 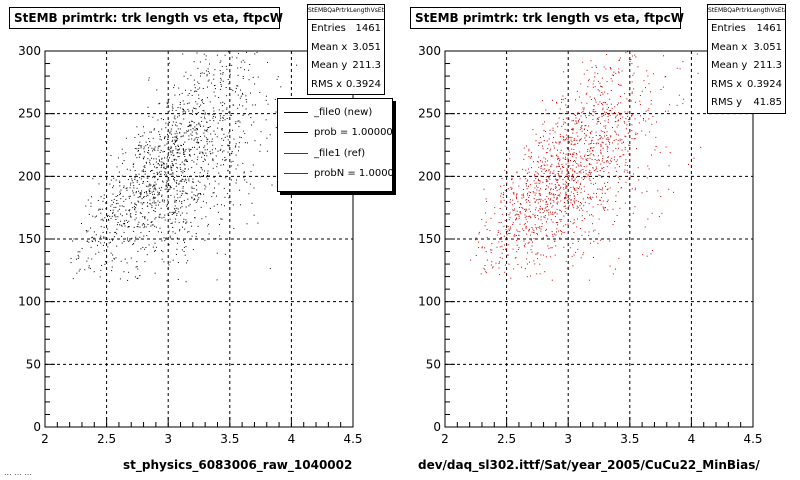 What do you see at coordinates (433, 364) in the screenshot?
I see `y-tick-label: 50` at bounding box center [433, 364].